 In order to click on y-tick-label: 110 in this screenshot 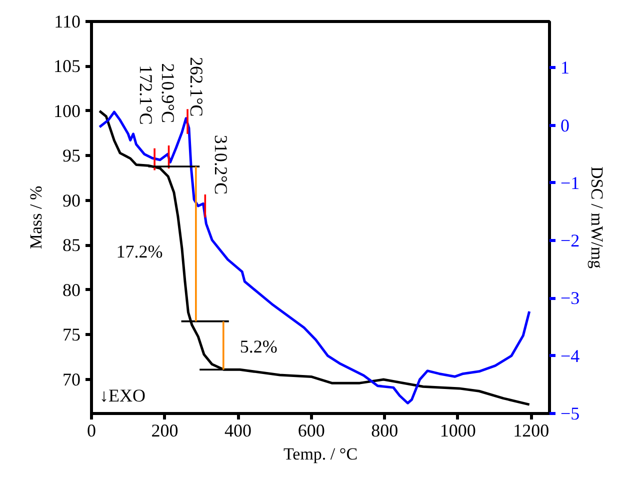, I will do `click(67, 22)`.